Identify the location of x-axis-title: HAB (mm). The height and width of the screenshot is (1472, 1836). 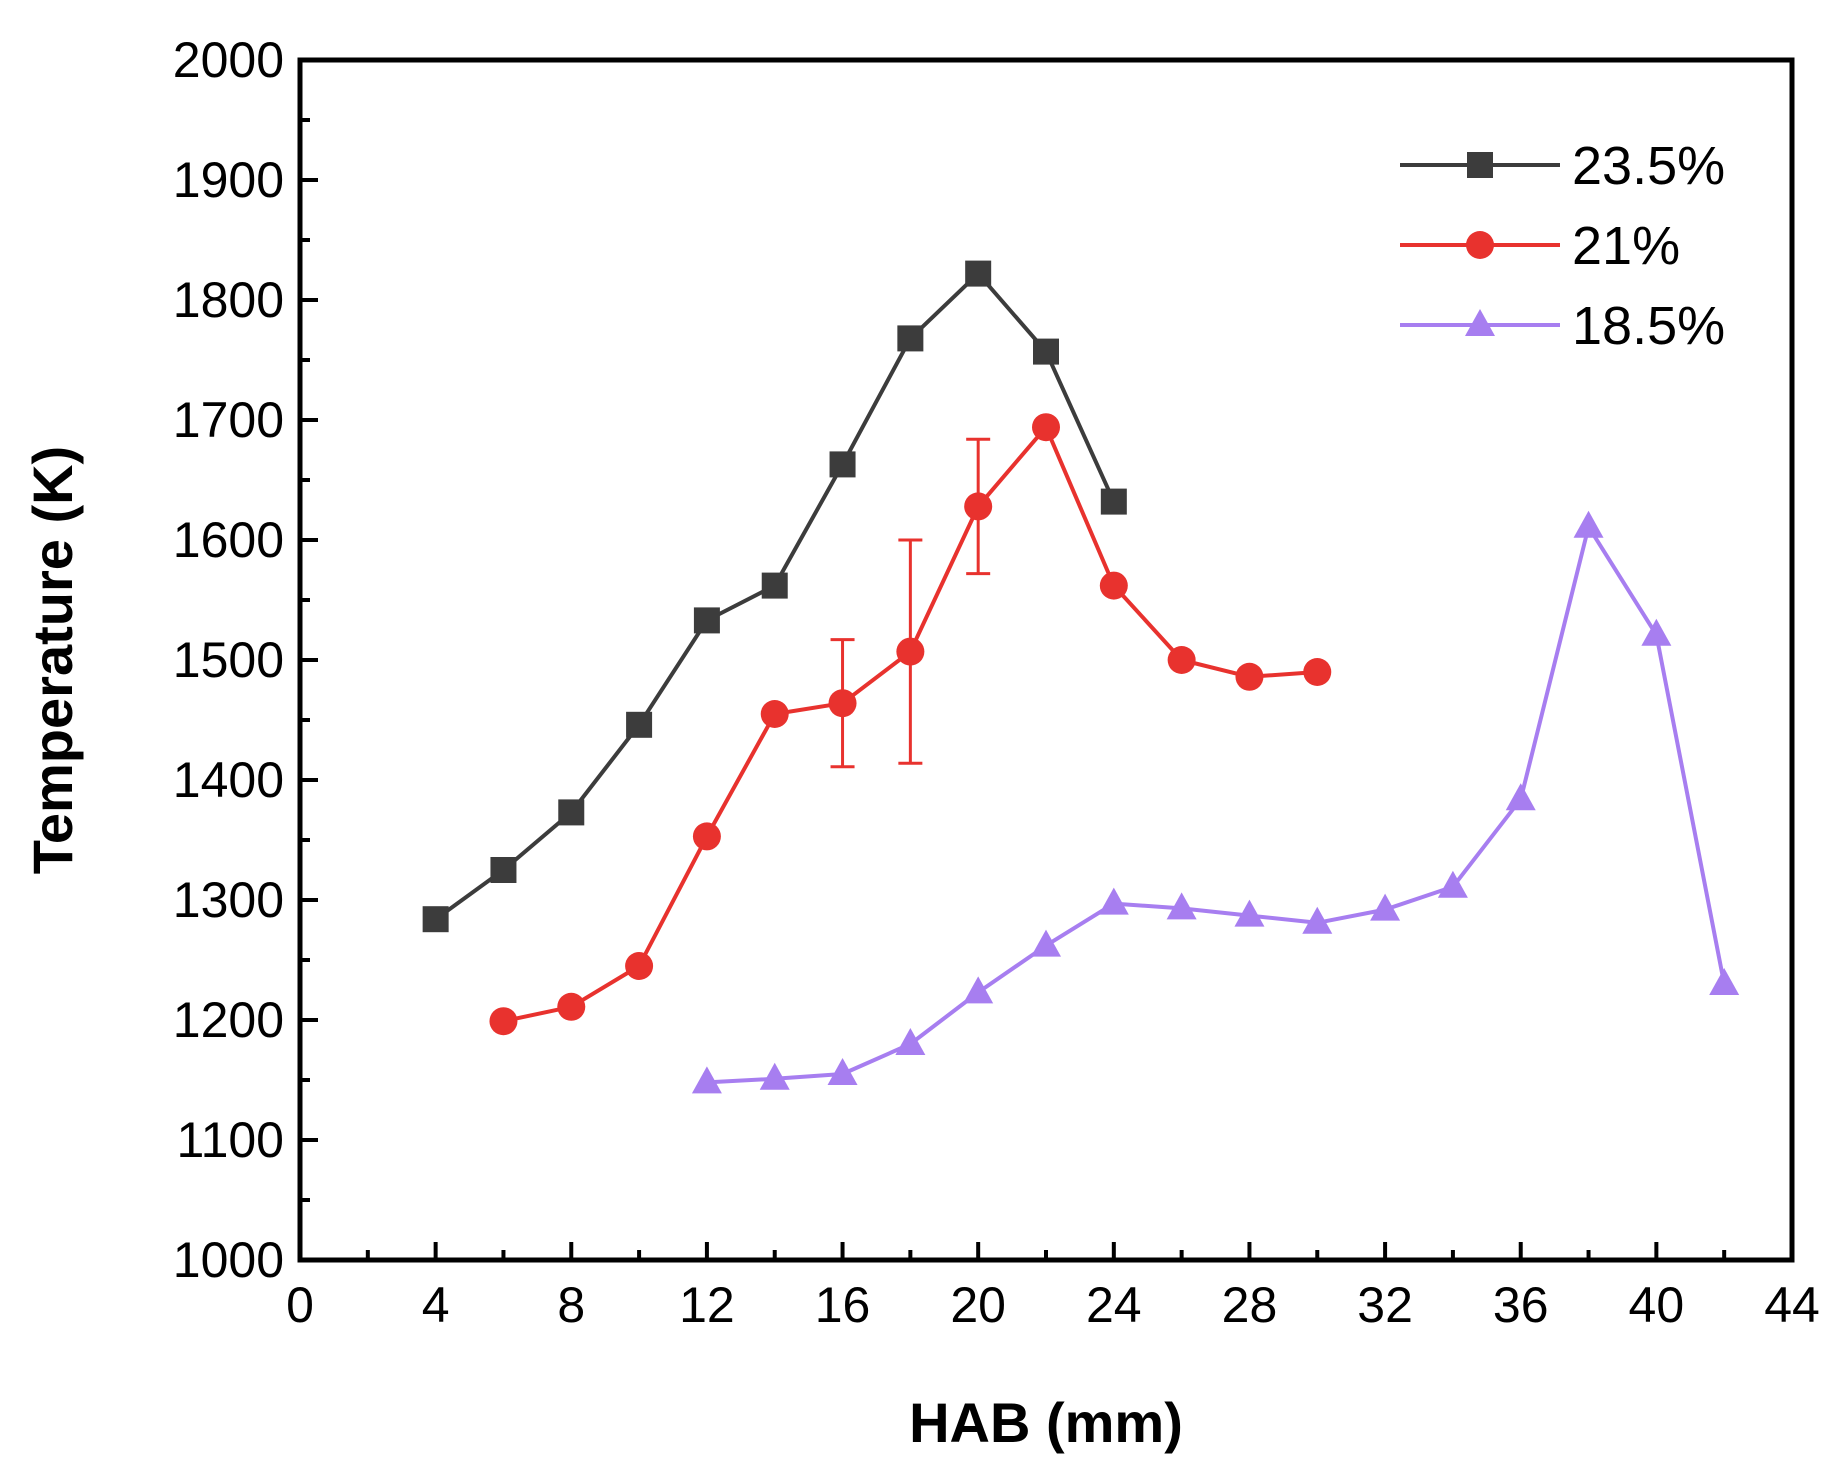
(1046, 1422).